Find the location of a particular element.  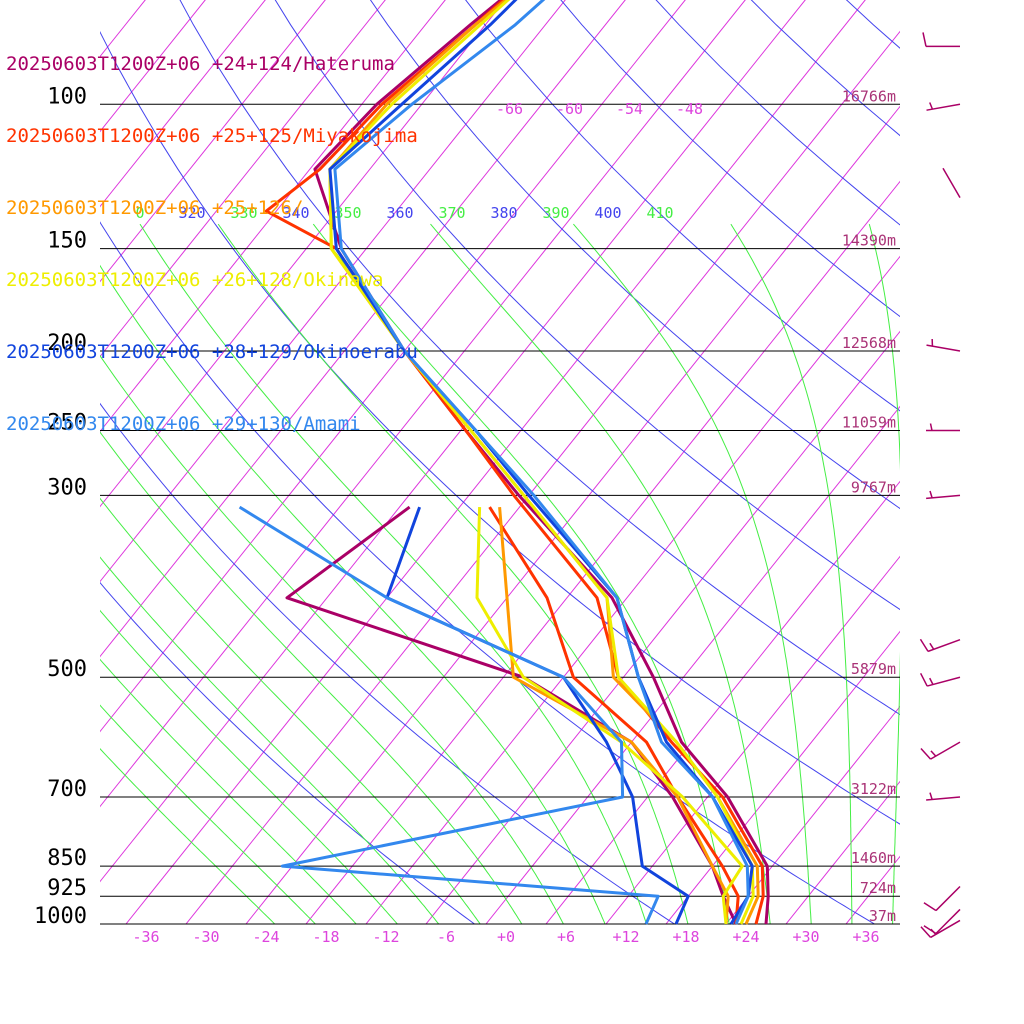

height-label: 11059m is located at coordinates (869, 422).